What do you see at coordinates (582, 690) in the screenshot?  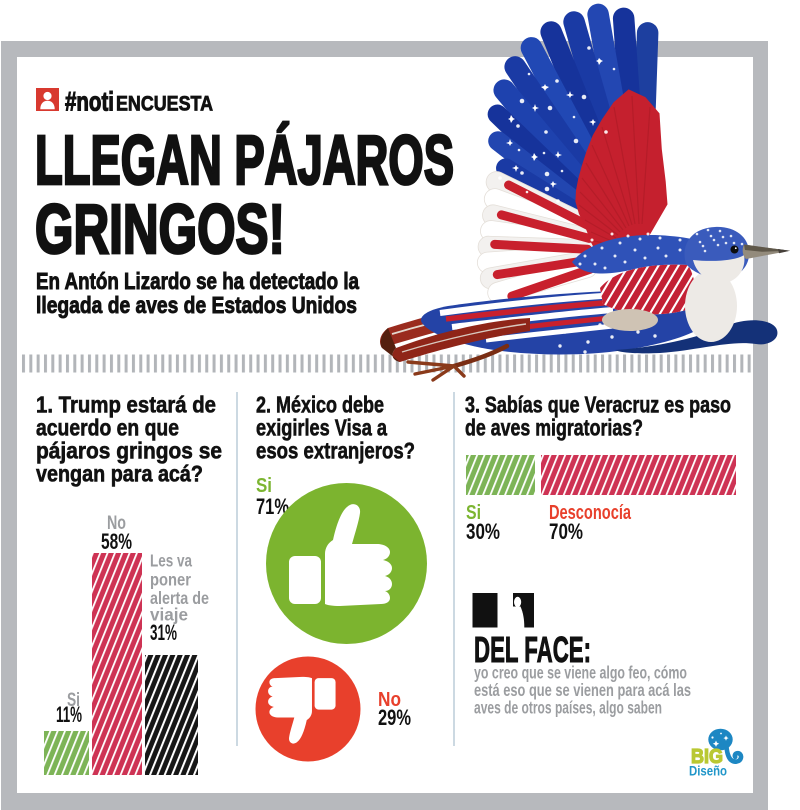 I see `svg-text:está eso que se vienen para ac: está eso que se vienen para acá las` at bounding box center [582, 690].